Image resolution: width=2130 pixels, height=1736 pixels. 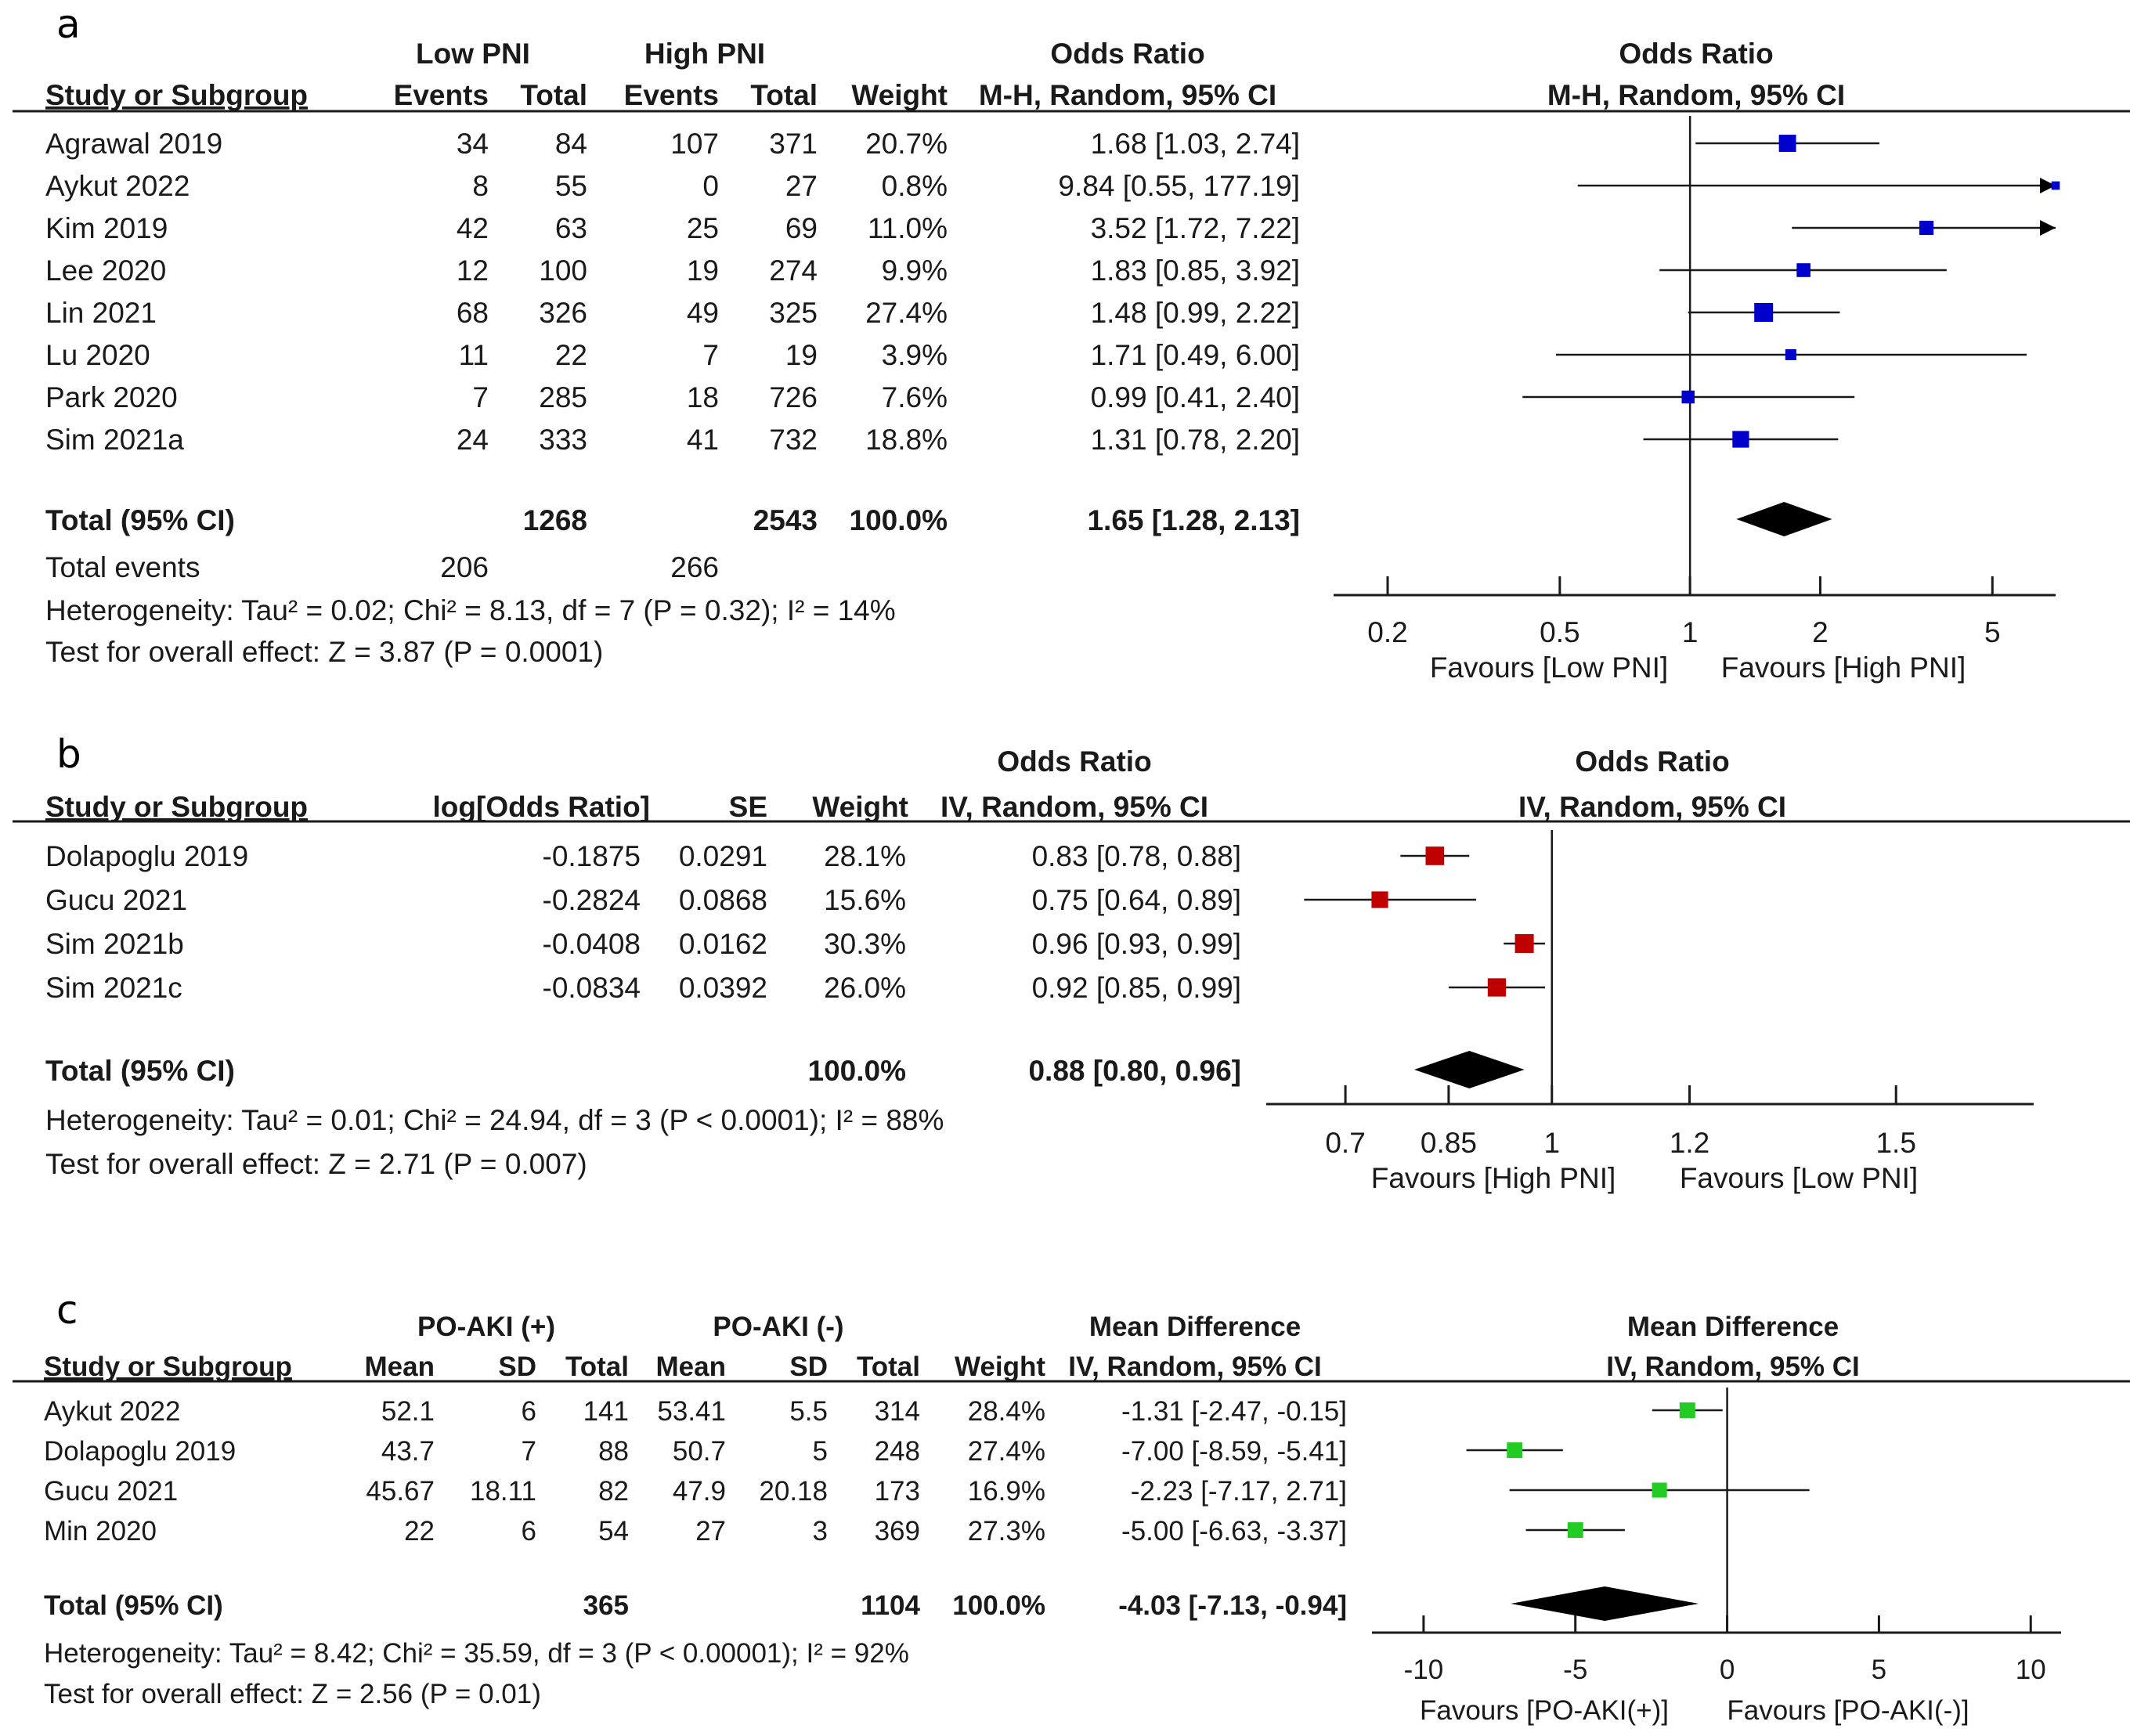 What do you see at coordinates (408, 1451) in the screenshot?
I see `row-cell: 43.7` at bounding box center [408, 1451].